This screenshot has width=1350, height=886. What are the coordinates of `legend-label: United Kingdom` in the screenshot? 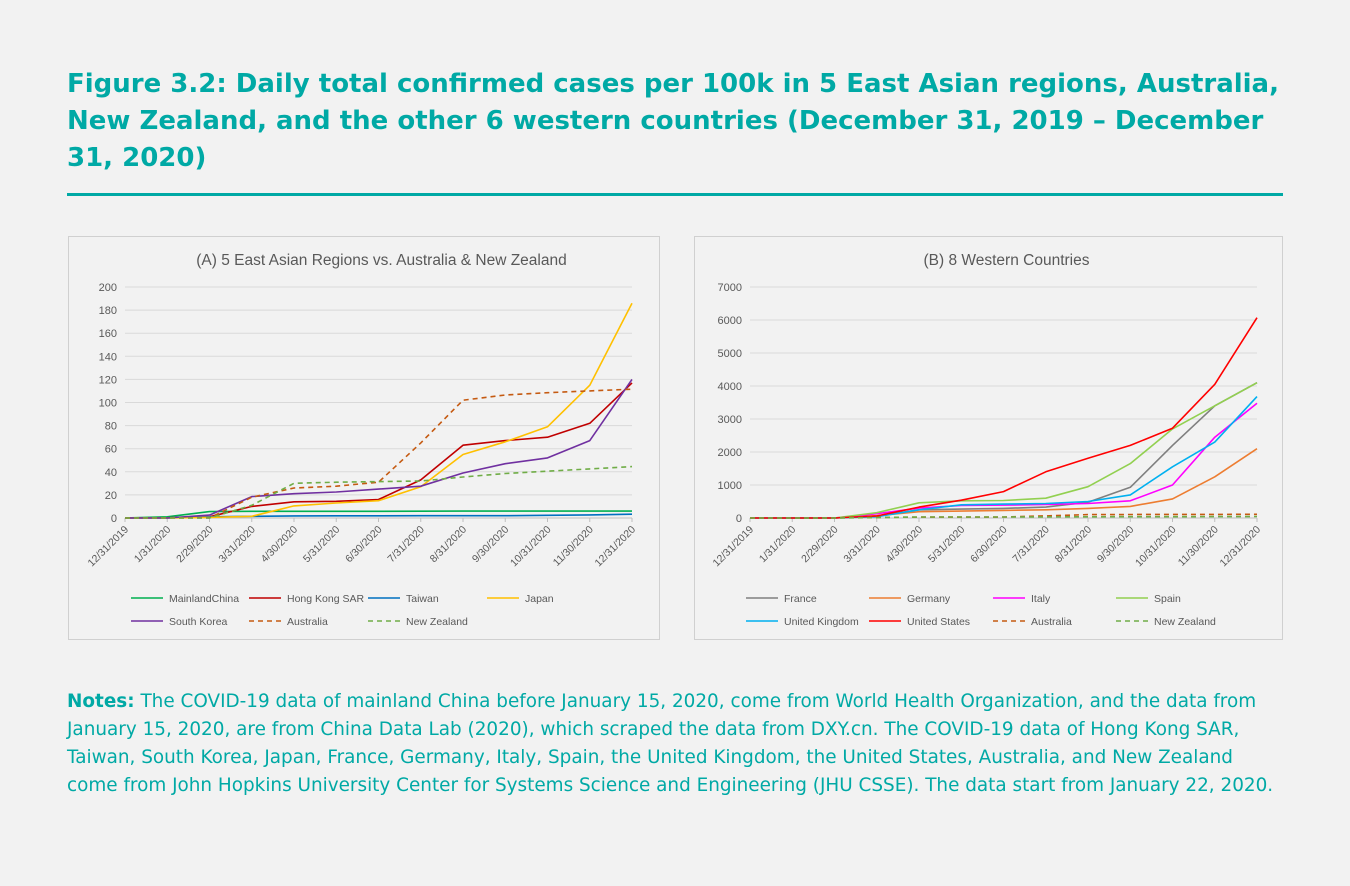 It's located at (821, 622).